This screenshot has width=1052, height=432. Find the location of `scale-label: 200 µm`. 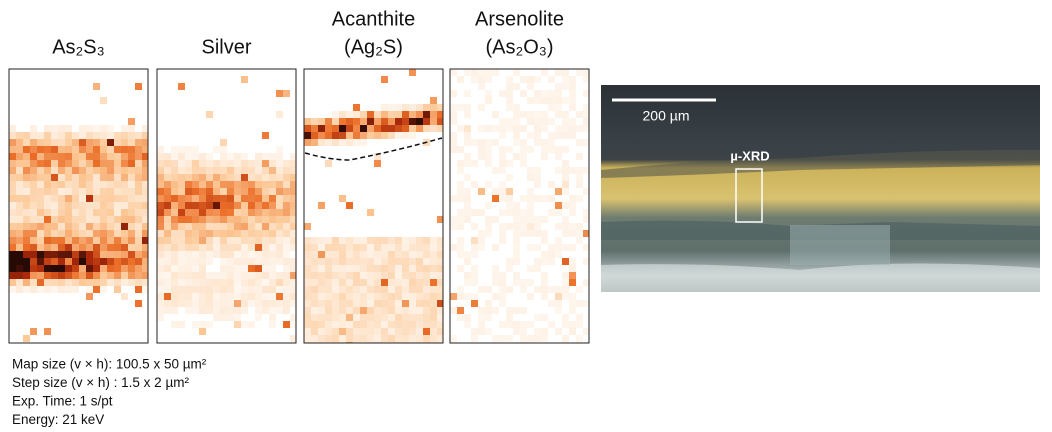

scale-label: 200 µm is located at coordinates (666, 116).